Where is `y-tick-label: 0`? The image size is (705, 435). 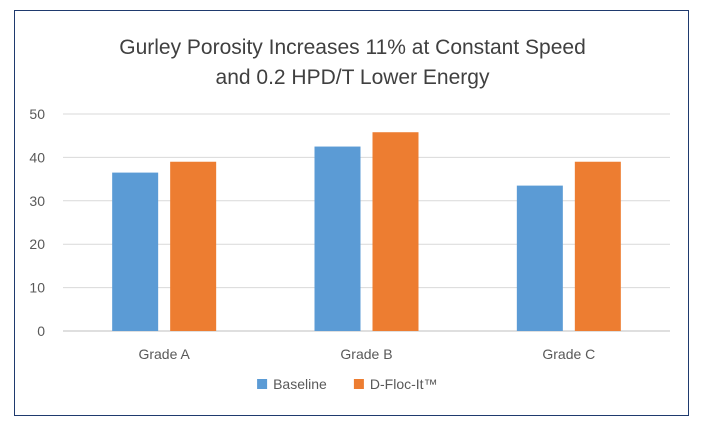
y-tick-label: 0 is located at coordinates (41, 331).